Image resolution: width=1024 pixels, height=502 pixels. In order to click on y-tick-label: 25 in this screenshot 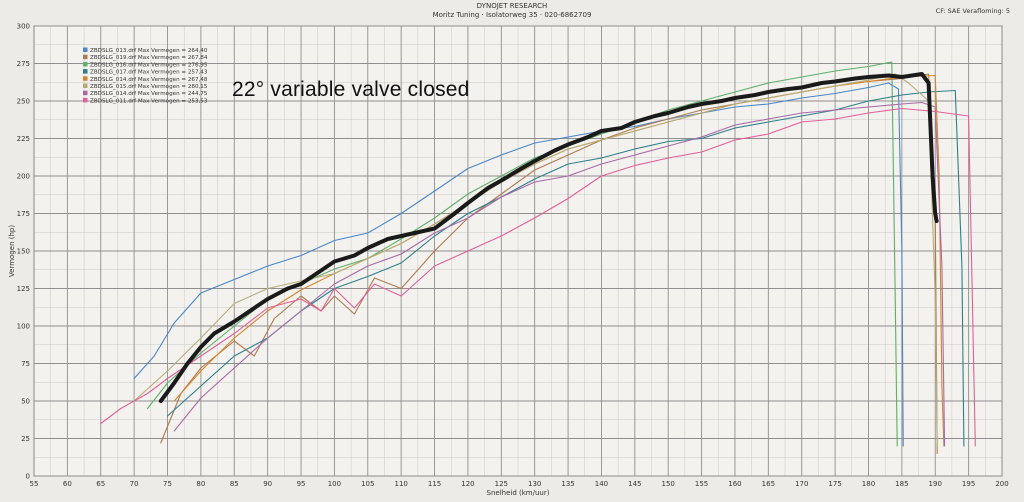, I will do `click(25, 439)`.